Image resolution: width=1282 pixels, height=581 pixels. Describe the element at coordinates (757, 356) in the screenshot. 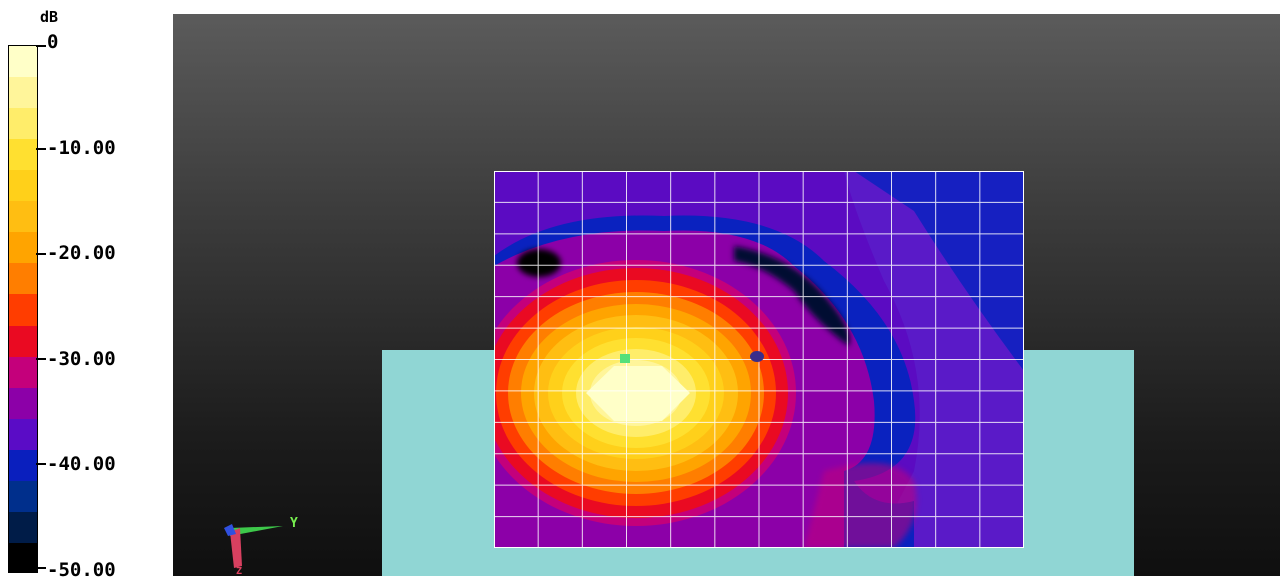

I see `receiver-marker` at that location.